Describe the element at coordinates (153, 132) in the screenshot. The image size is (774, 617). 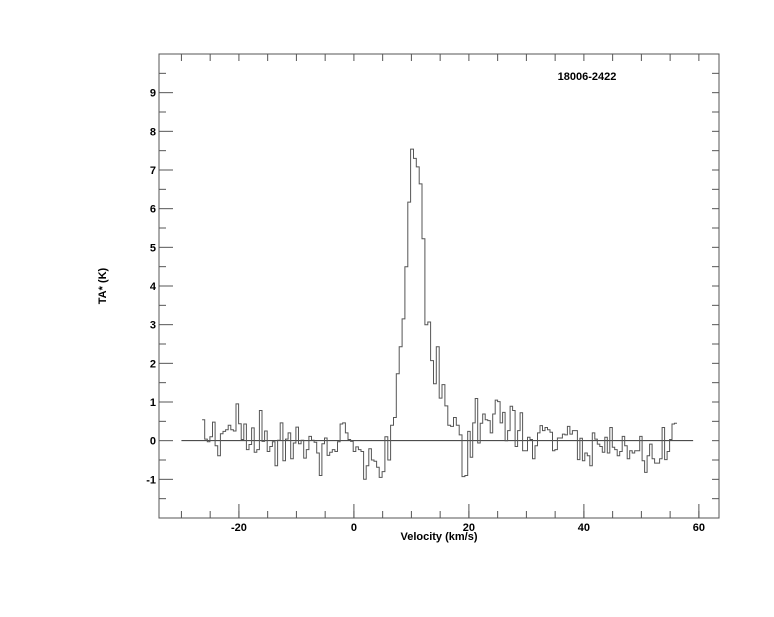
I see `y-tick-label: 8` at that location.